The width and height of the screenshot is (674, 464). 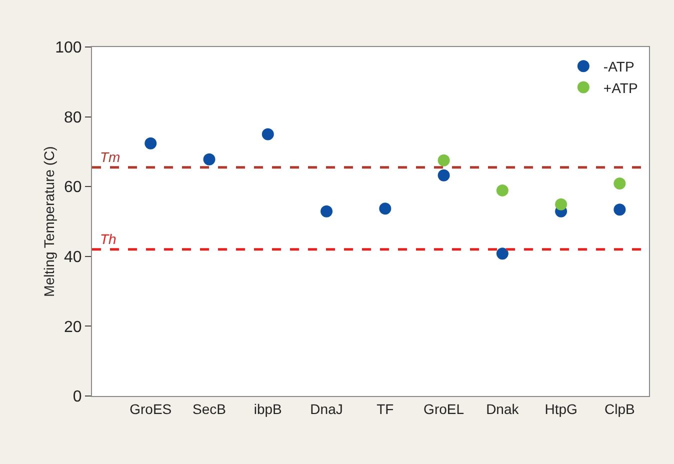 What do you see at coordinates (108, 239) in the screenshot?
I see `ref-line-label: Th` at bounding box center [108, 239].